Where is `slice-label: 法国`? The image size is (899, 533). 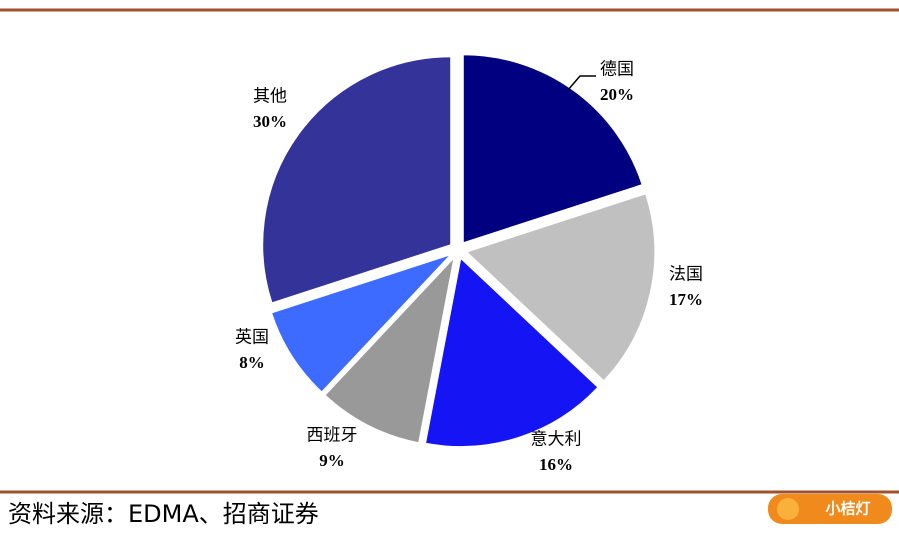 slice-label: 法国 is located at coordinates (686, 275).